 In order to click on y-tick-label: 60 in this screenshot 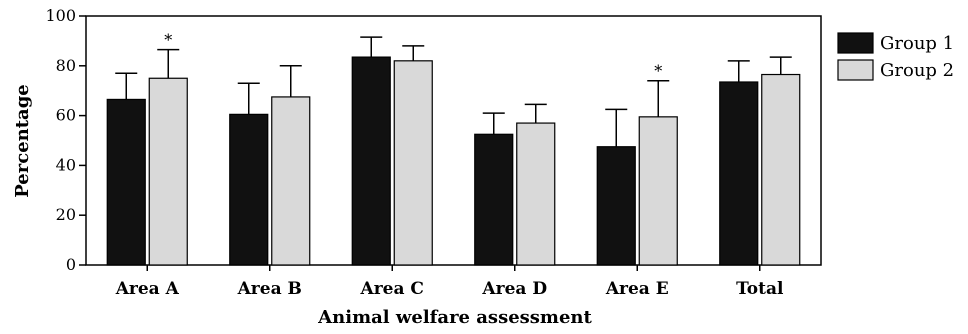, I will do `click(66, 115)`.